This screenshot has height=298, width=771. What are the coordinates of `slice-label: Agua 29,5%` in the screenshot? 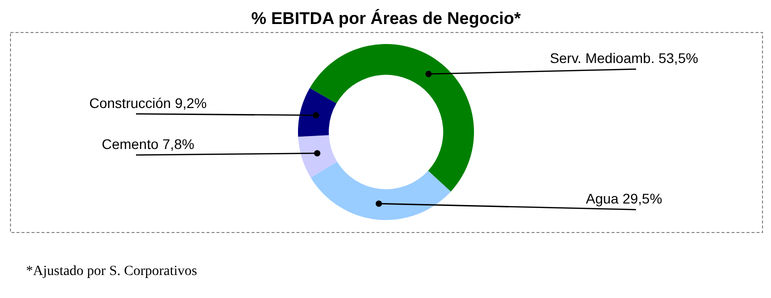 It's located at (624, 198).